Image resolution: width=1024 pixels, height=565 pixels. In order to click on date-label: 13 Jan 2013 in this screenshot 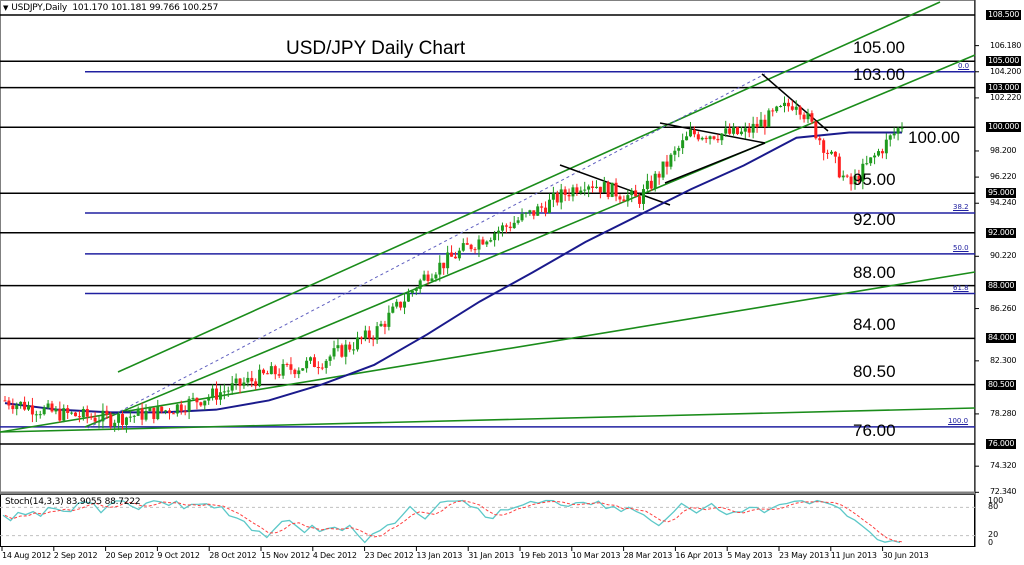, I will do `click(439, 555)`.